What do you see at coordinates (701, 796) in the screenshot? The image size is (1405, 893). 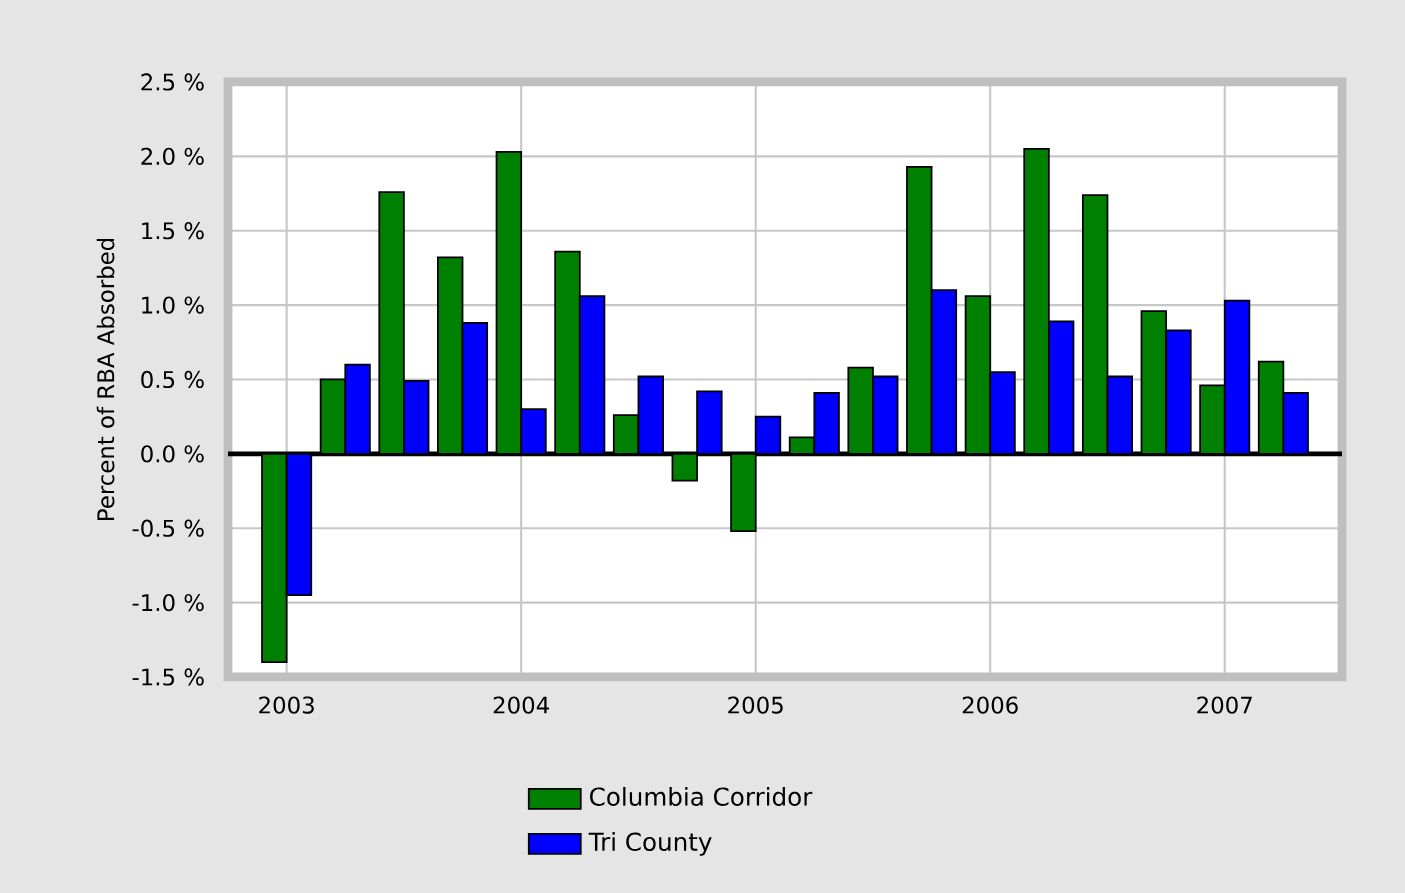 I see `legend-label: Columbia Corridor` at bounding box center [701, 796].